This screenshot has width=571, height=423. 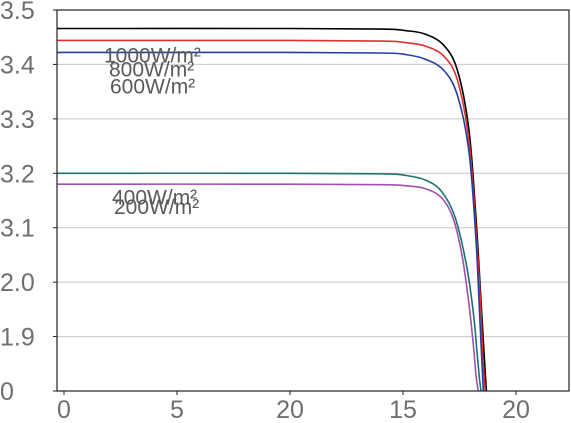 I want to click on x-tick-label: 15, so click(x=403, y=409).